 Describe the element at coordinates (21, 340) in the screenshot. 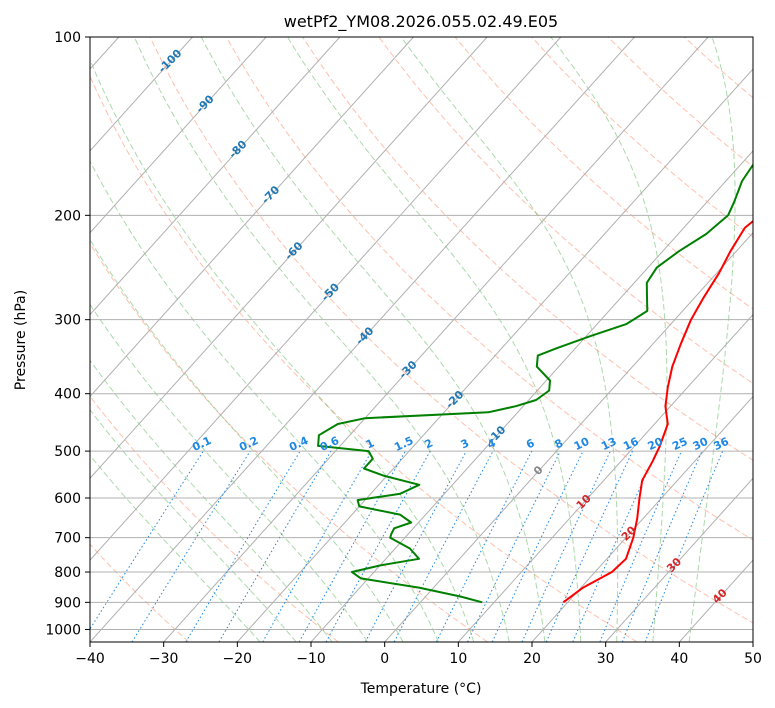

I see `y-axis-label: Pressure (hPa)` at that location.